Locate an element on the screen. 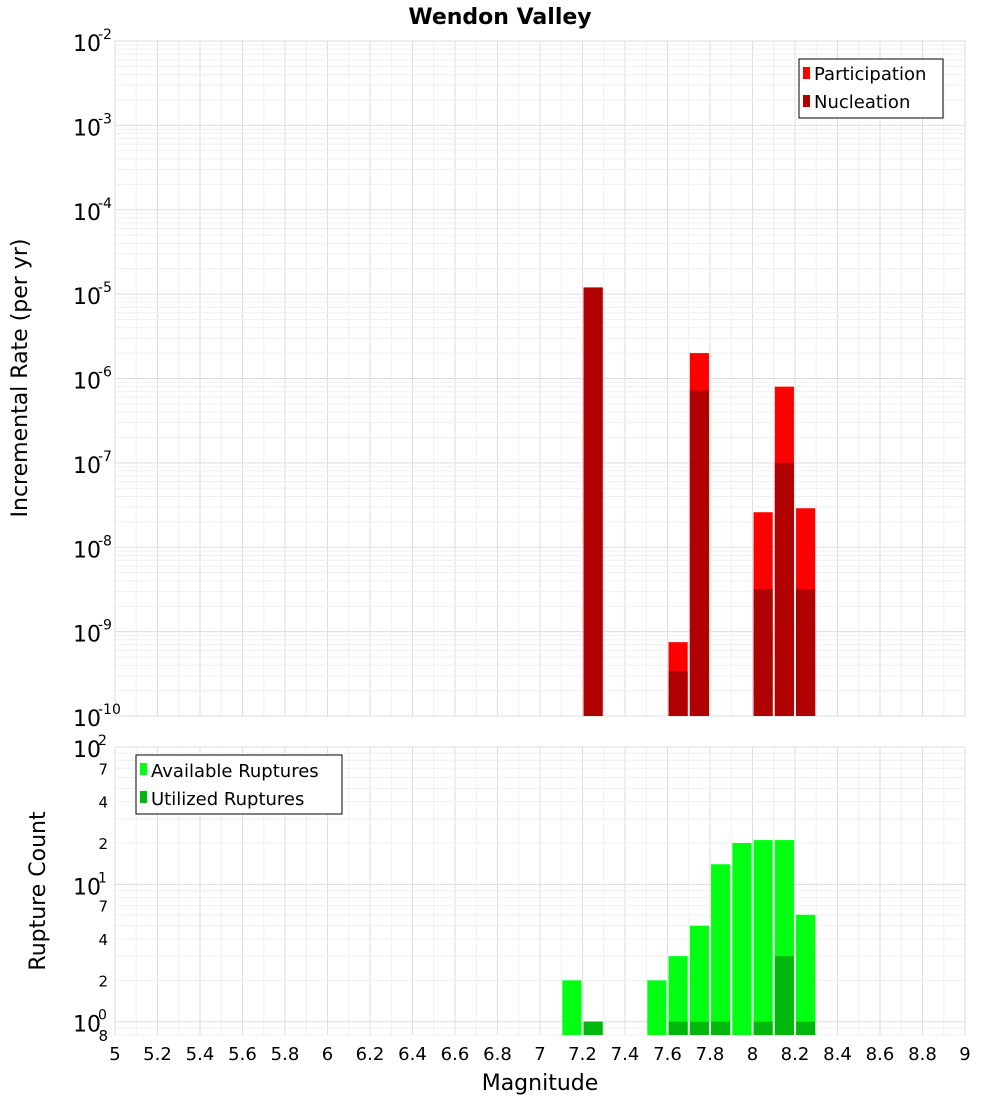 This screenshot has height=1100, width=1000. rate-legend: Participation Nucleation is located at coordinates (871, 88).